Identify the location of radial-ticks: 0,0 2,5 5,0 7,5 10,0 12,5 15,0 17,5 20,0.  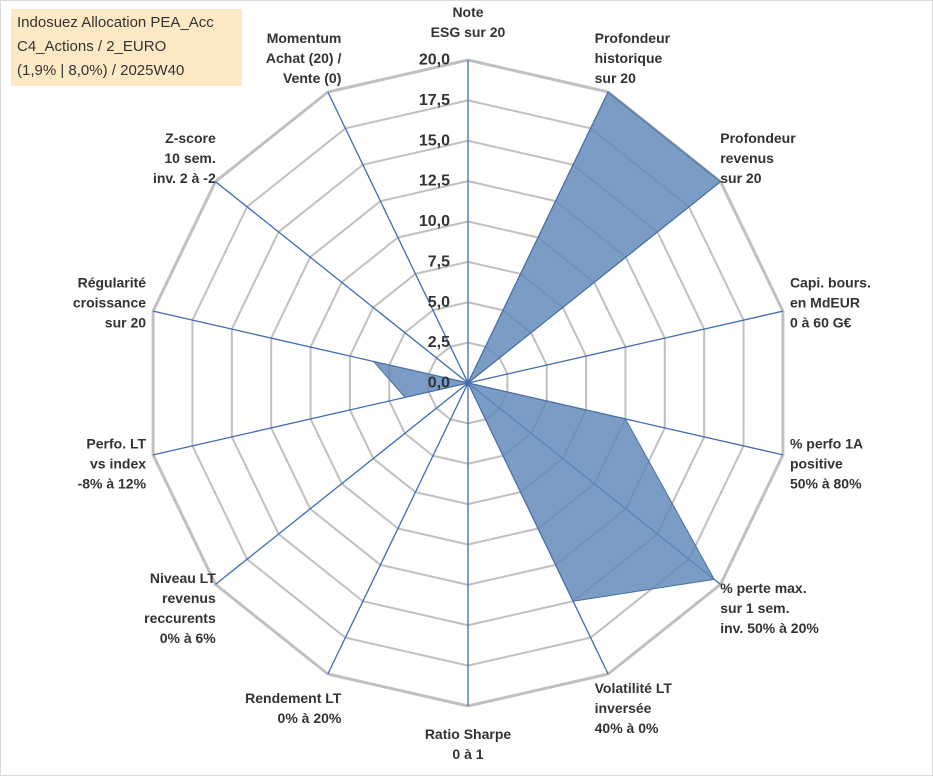
(434, 222).